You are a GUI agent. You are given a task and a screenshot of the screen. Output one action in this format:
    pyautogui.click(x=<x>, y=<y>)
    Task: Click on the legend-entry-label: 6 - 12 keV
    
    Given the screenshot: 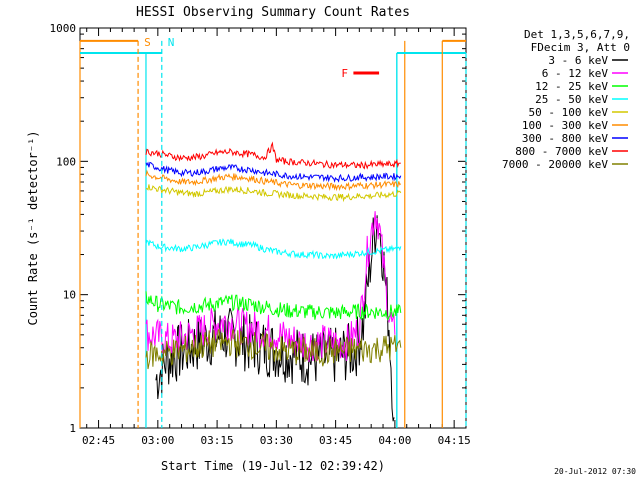 What is the action you would take?
    pyautogui.click(x=575, y=73)
    